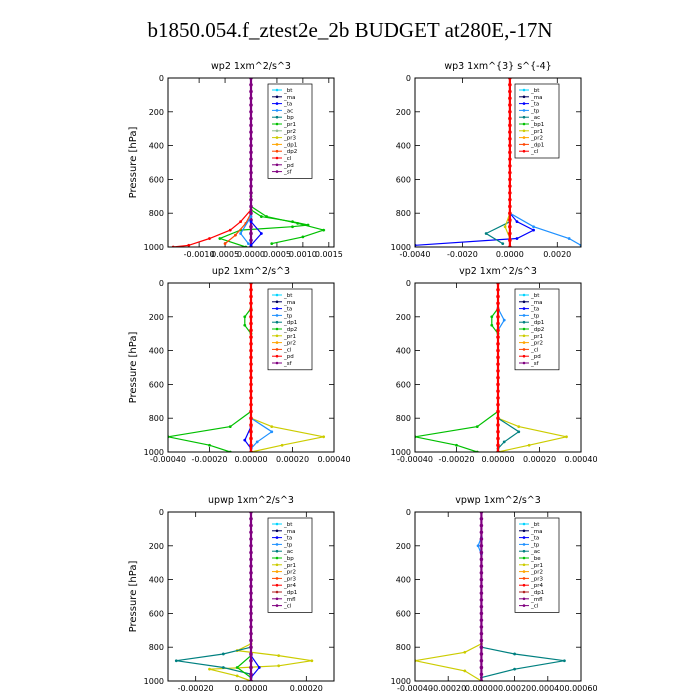 The image size is (700, 700). I want to click on legend-label: _mfl, so click(289, 600).